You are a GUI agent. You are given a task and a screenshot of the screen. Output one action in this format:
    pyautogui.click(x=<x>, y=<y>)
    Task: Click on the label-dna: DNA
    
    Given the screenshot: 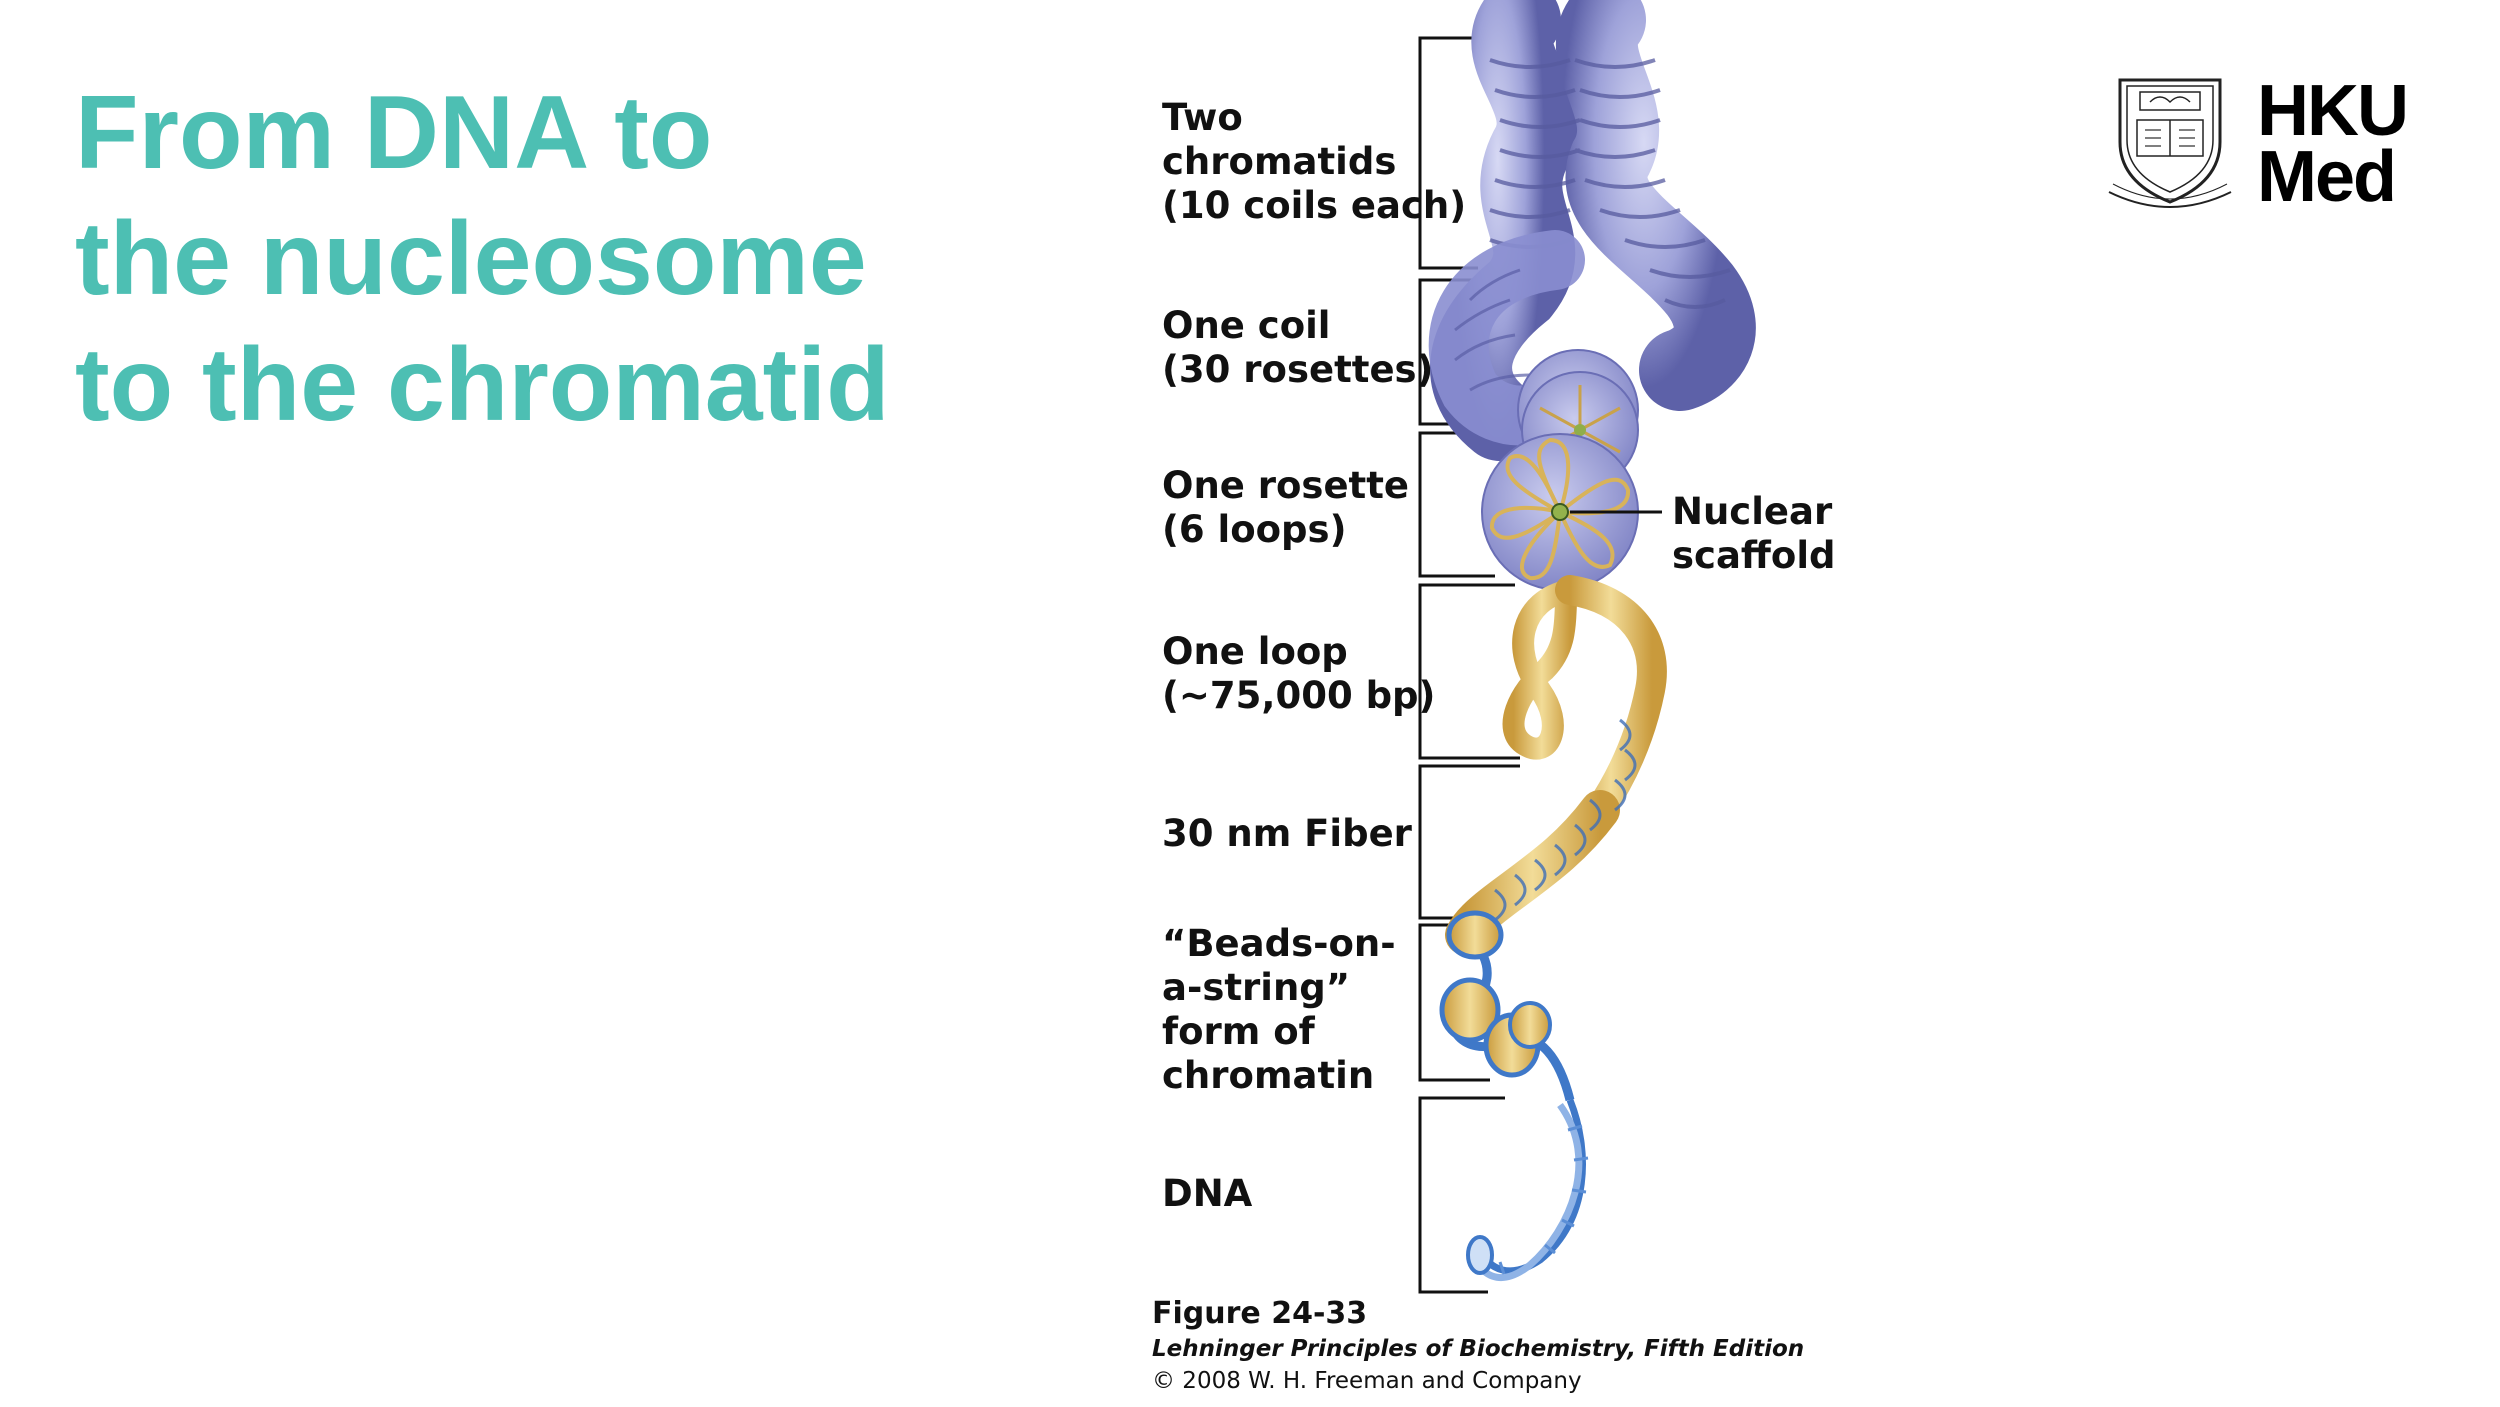 What is the action you would take?
    pyautogui.click(x=1207, y=1193)
    